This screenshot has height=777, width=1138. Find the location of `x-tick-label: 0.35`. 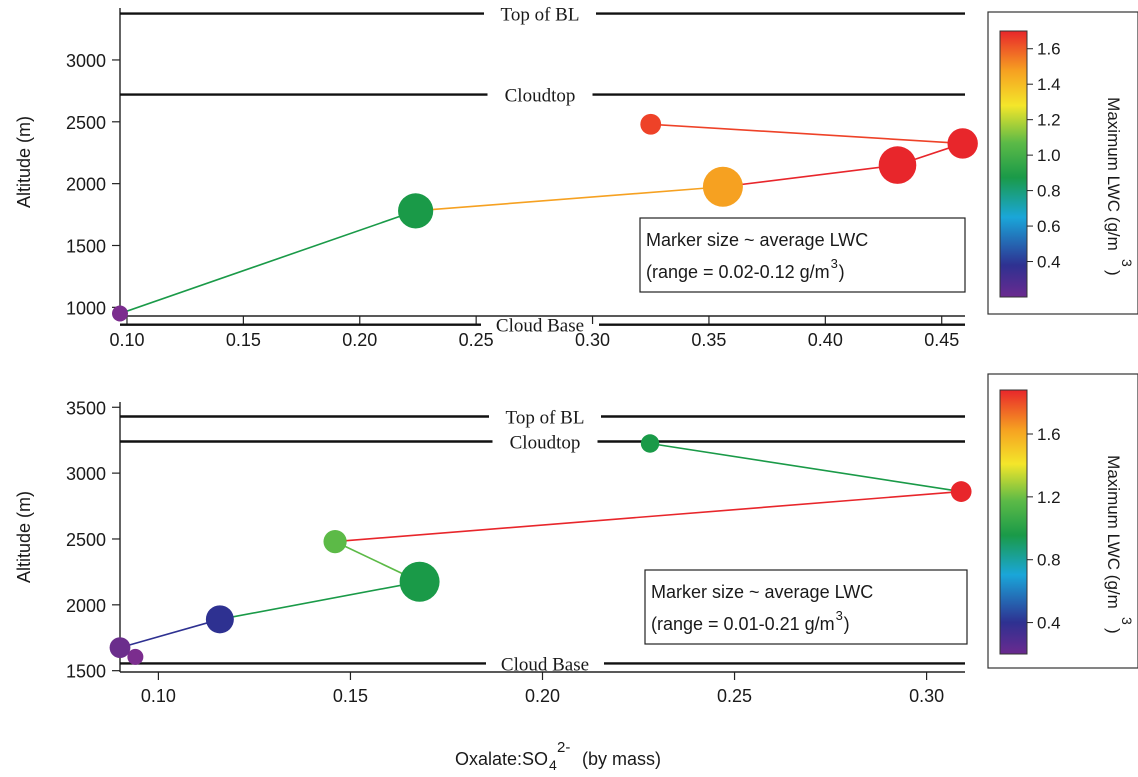

x-tick-label: 0.35 is located at coordinates (708, 340).